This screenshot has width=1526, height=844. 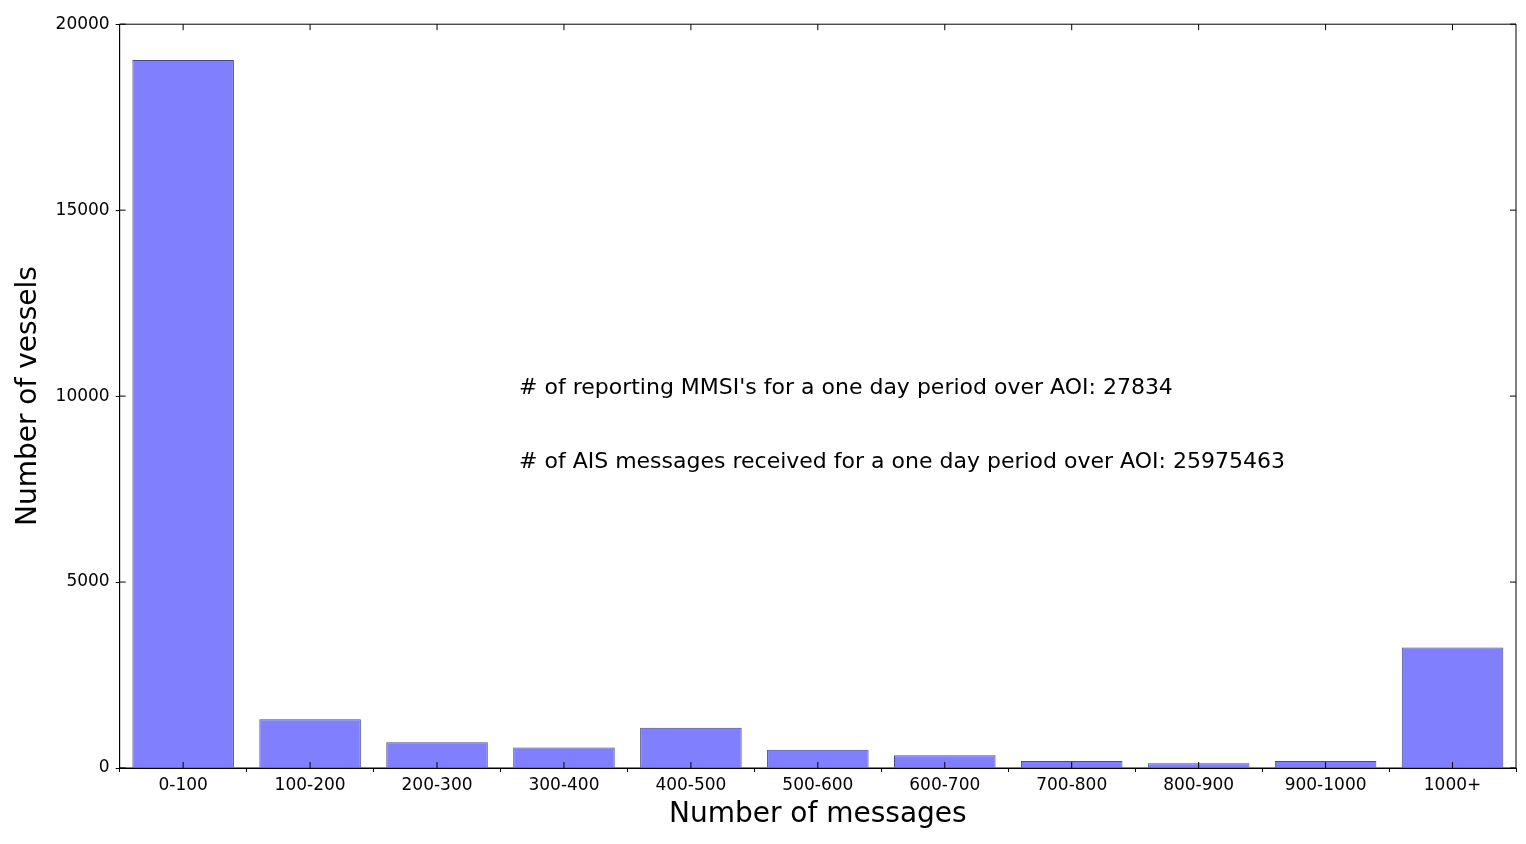 I want to click on y-tick-label: 0, so click(x=104, y=766).